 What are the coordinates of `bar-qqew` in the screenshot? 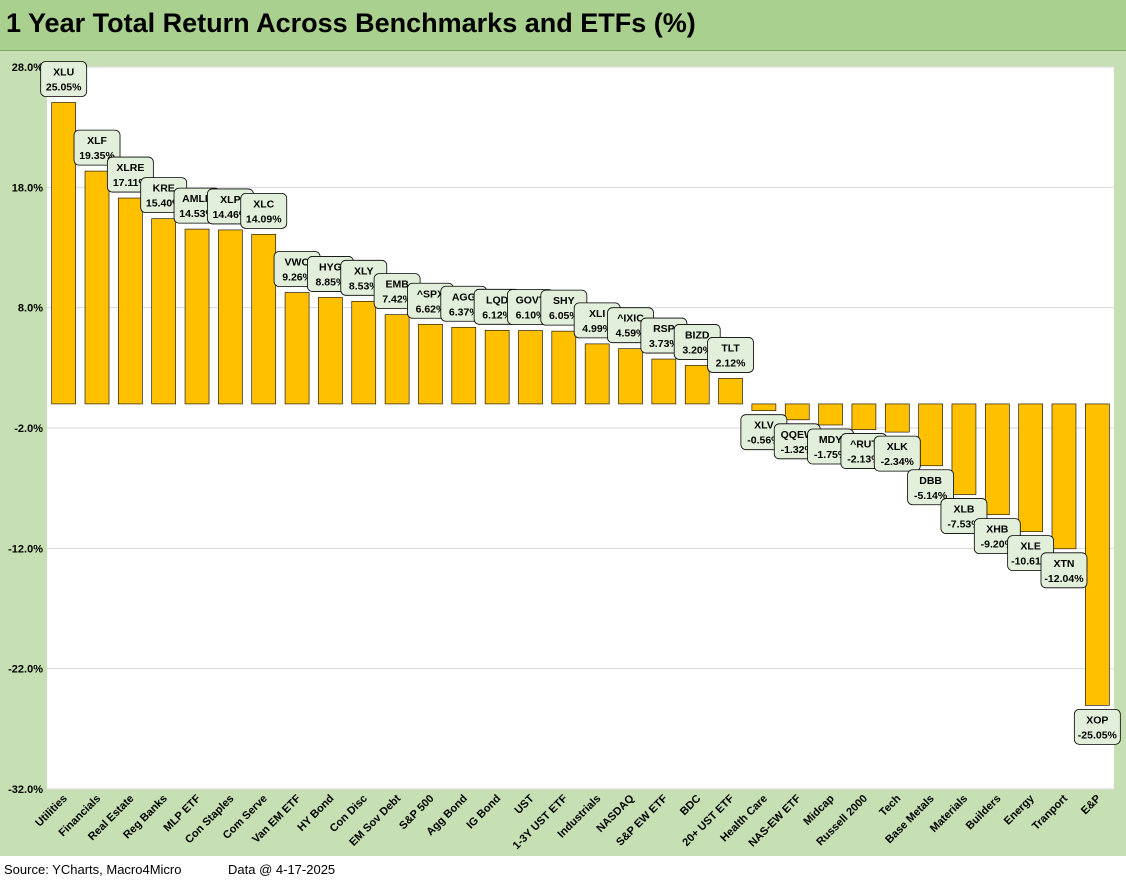 It's located at (797, 412).